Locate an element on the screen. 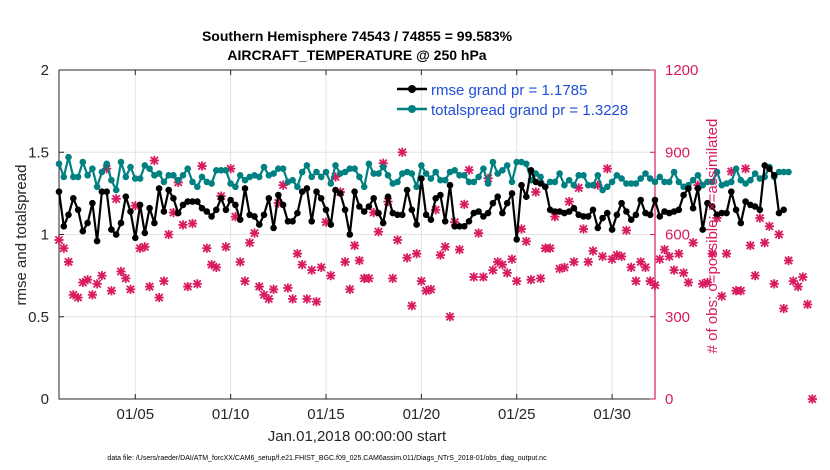 The width and height of the screenshot is (830, 470). x-tick-label: 01/10 is located at coordinates (231, 414).